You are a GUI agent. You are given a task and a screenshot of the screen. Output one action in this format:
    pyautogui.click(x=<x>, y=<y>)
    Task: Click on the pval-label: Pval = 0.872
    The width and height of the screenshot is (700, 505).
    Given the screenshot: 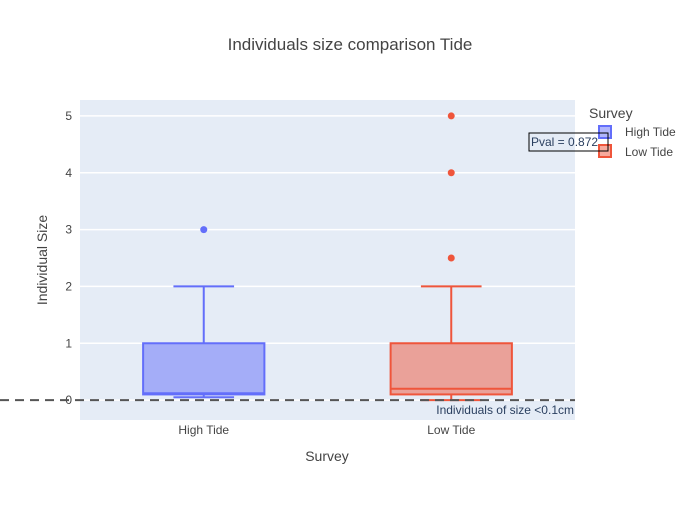 What is the action you would take?
    pyautogui.click(x=564, y=142)
    